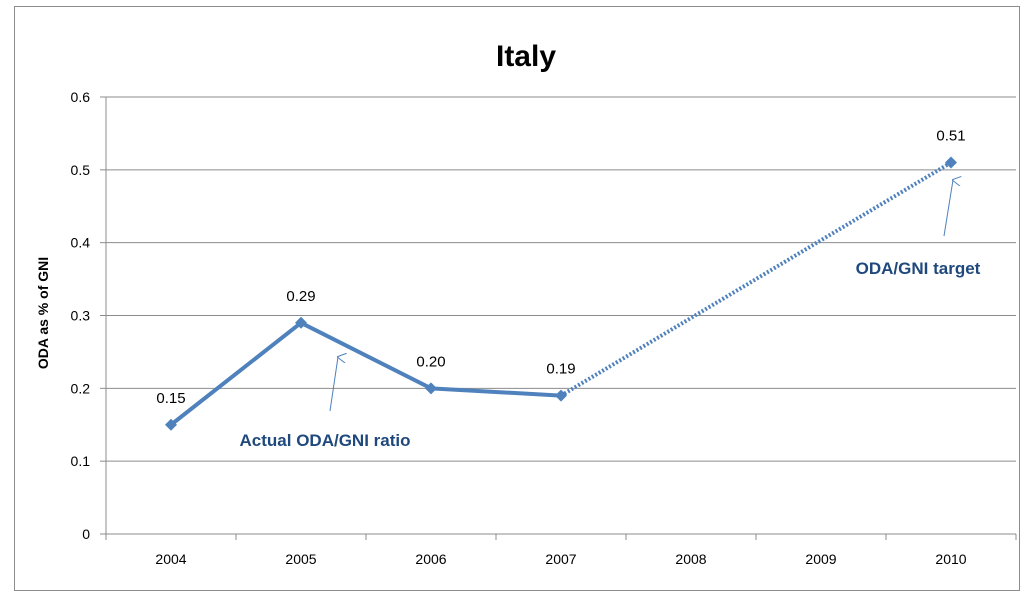 This screenshot has height=595, width=1027. Describe the element at coordinates (430, 559) in the screenshot. I see `x-tick-label: 2006` at that location.